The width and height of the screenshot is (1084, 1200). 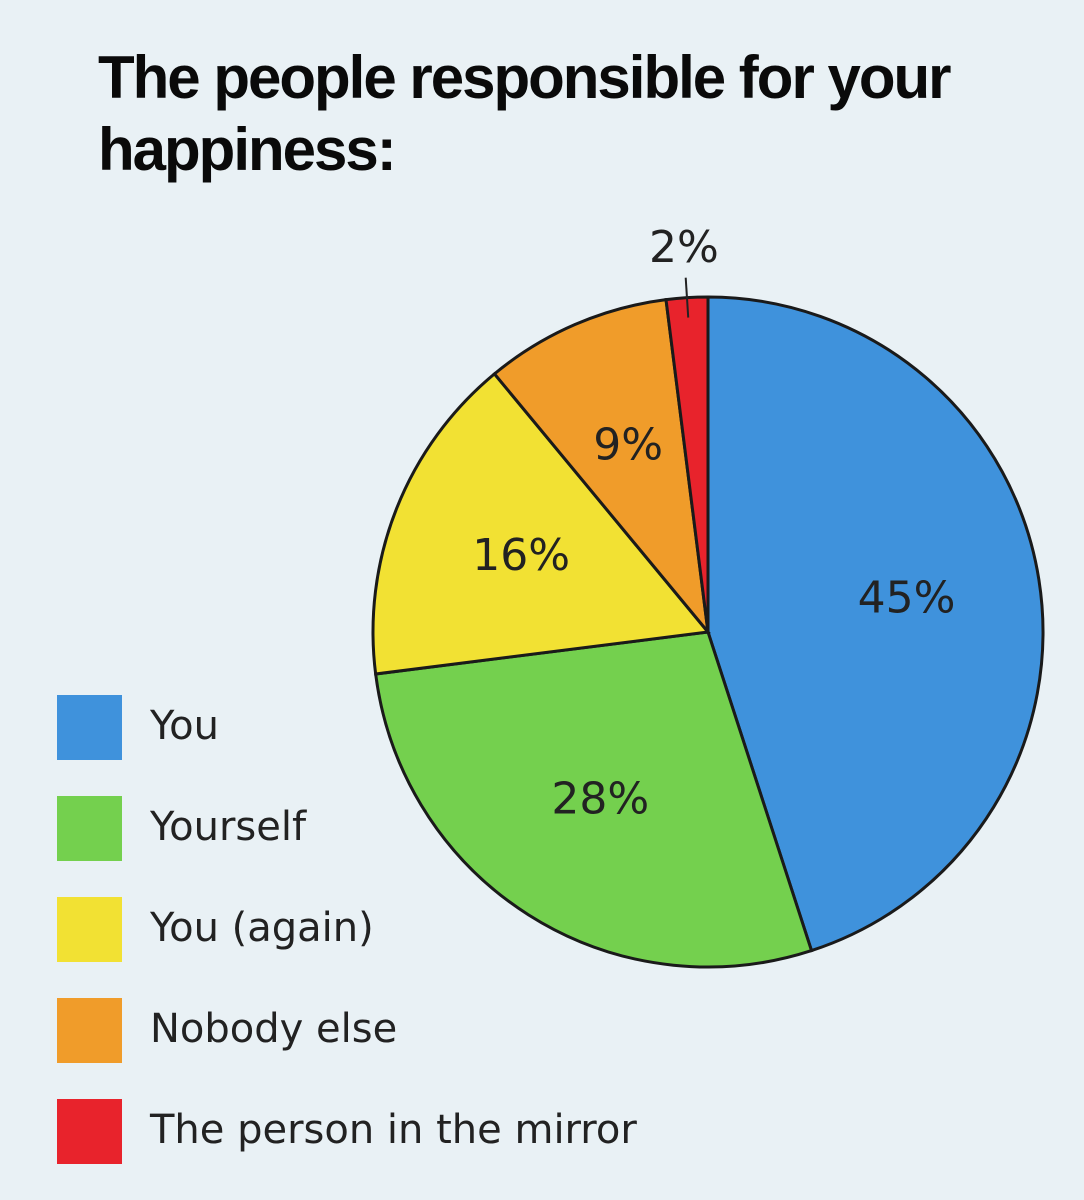 What do you see at coordinates (521, 555) in the screenshot?
I see `data-label: 16%` at bounding box center [521, 555].